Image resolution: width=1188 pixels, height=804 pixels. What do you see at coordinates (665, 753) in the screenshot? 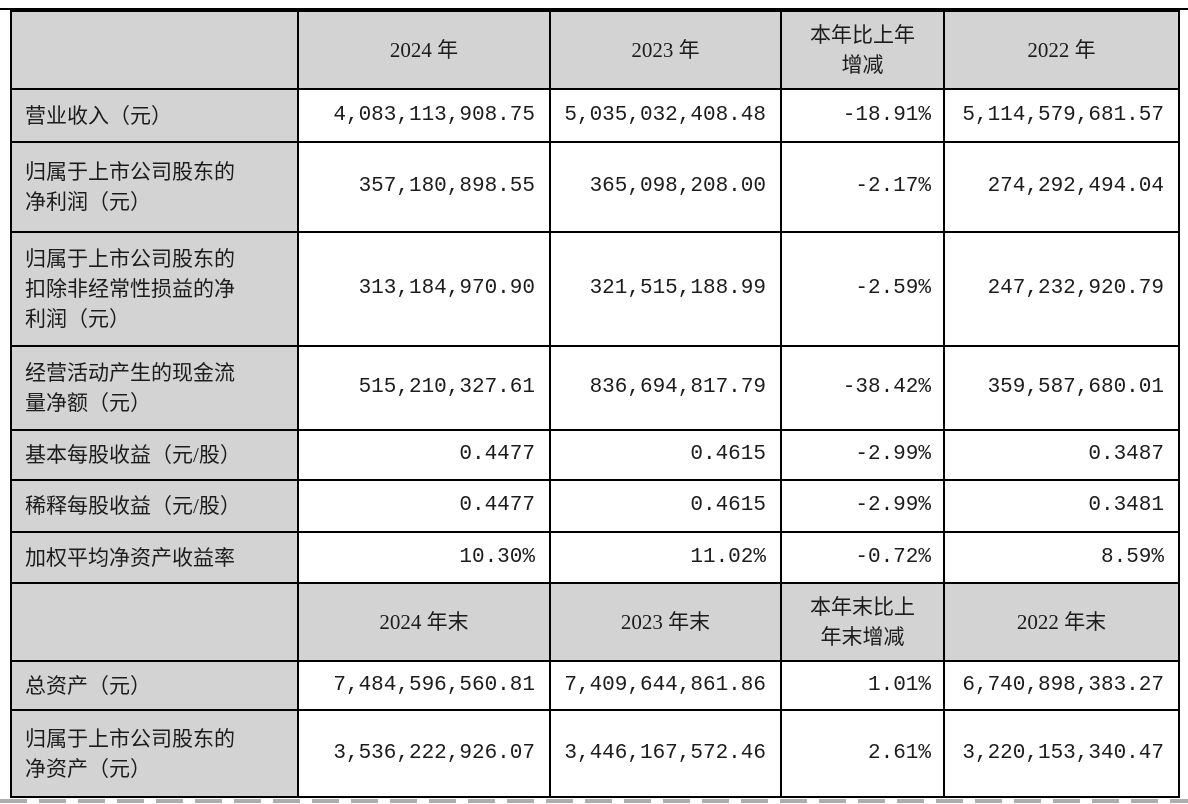
I see `value-2023: 3,446,167,572.46` at bounding box center [665, 753].